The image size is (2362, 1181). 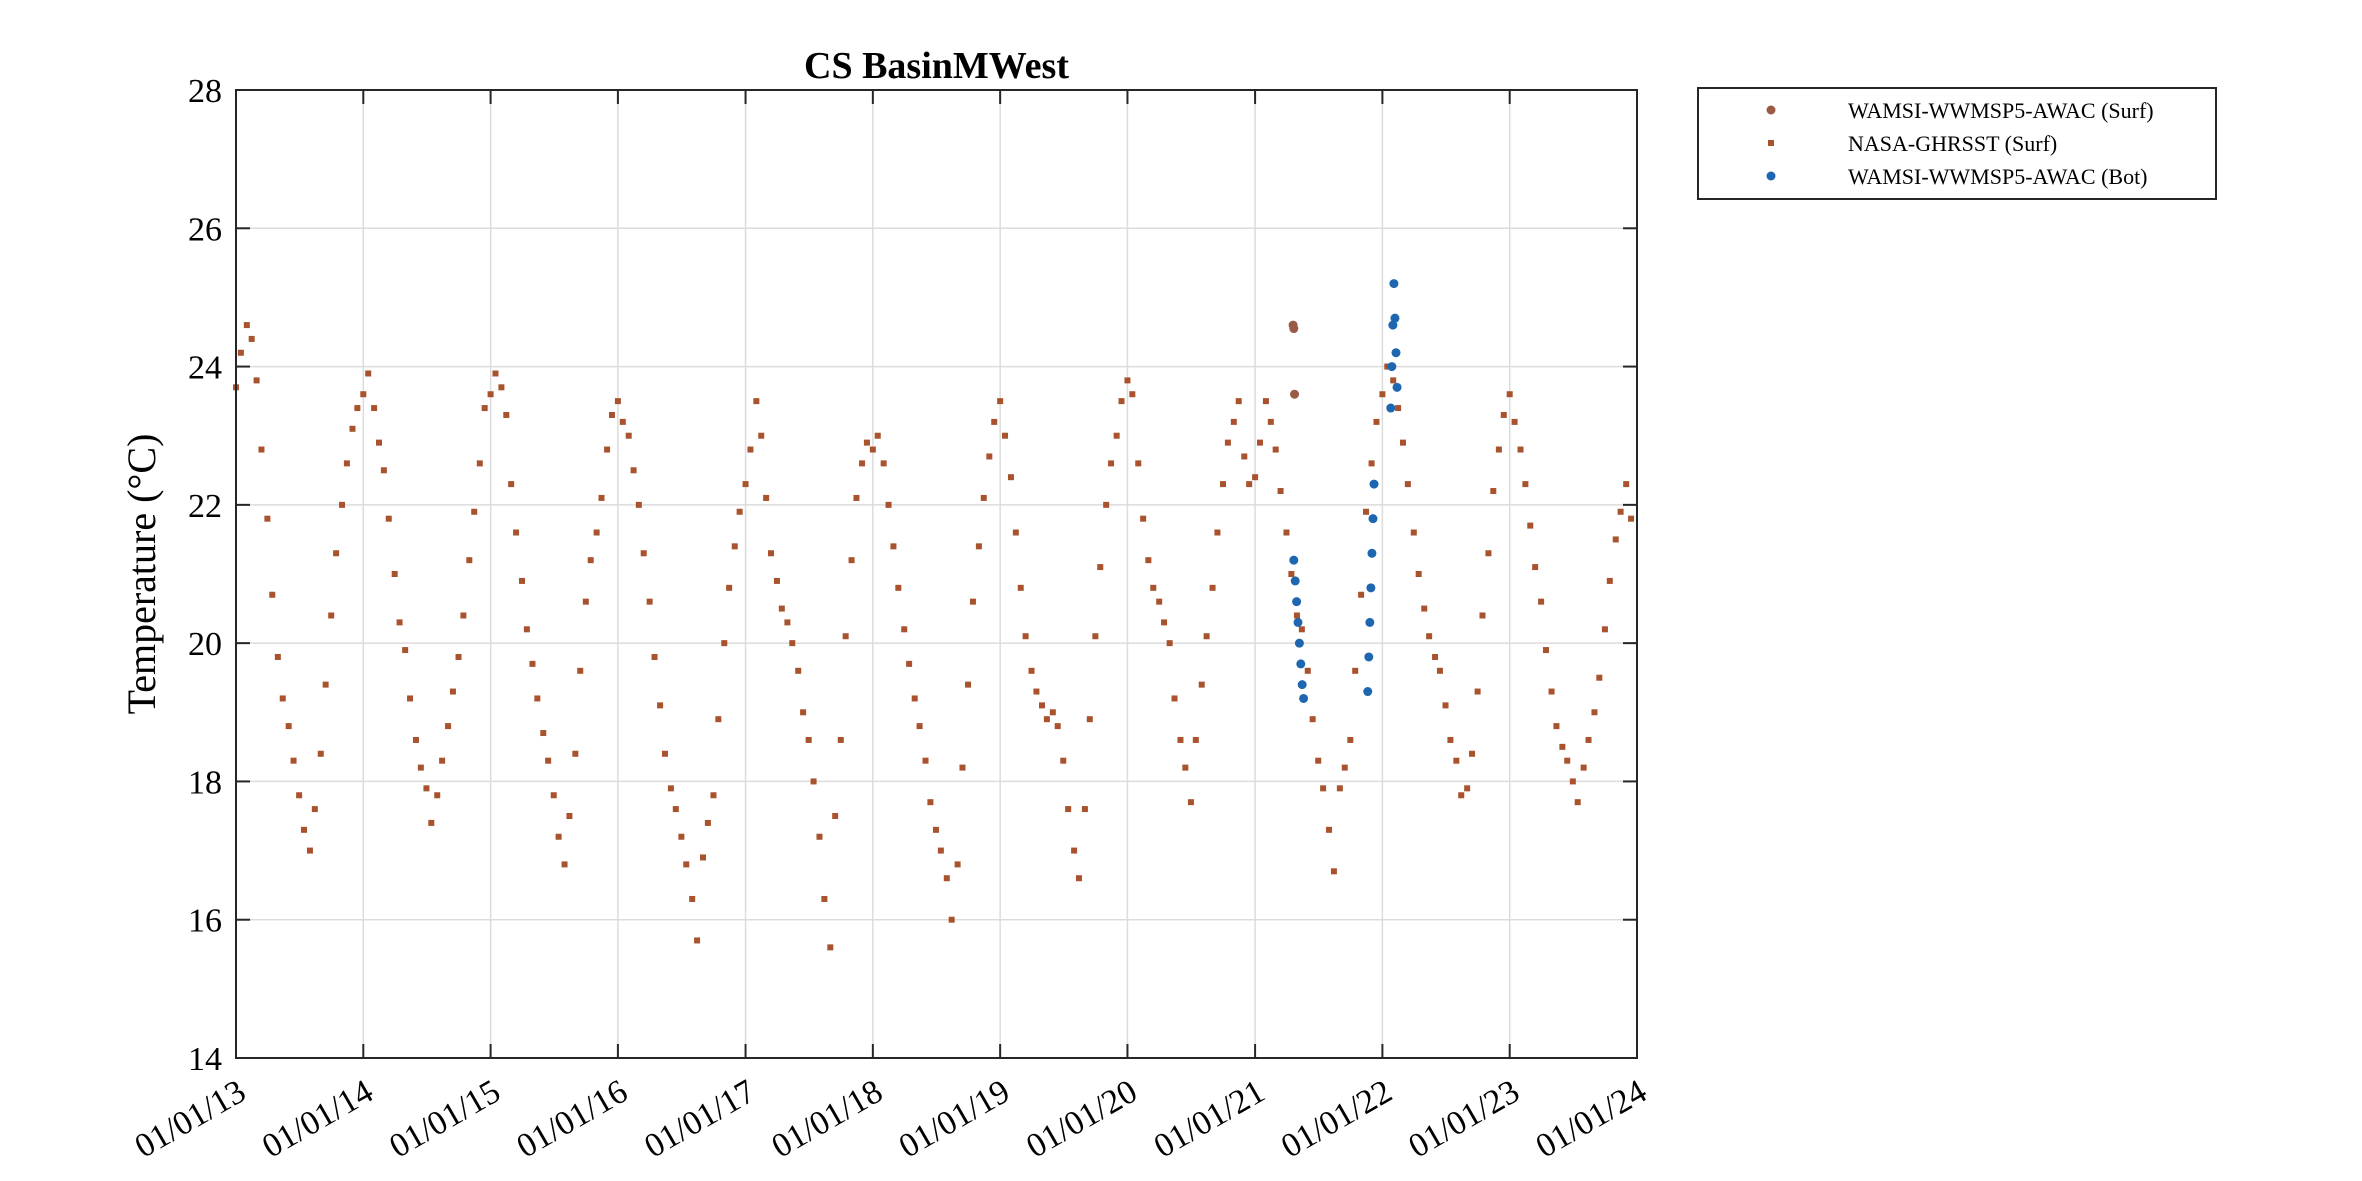 I want to click on x-tick-label: 01/01/15, so click(x=444, y=1119).